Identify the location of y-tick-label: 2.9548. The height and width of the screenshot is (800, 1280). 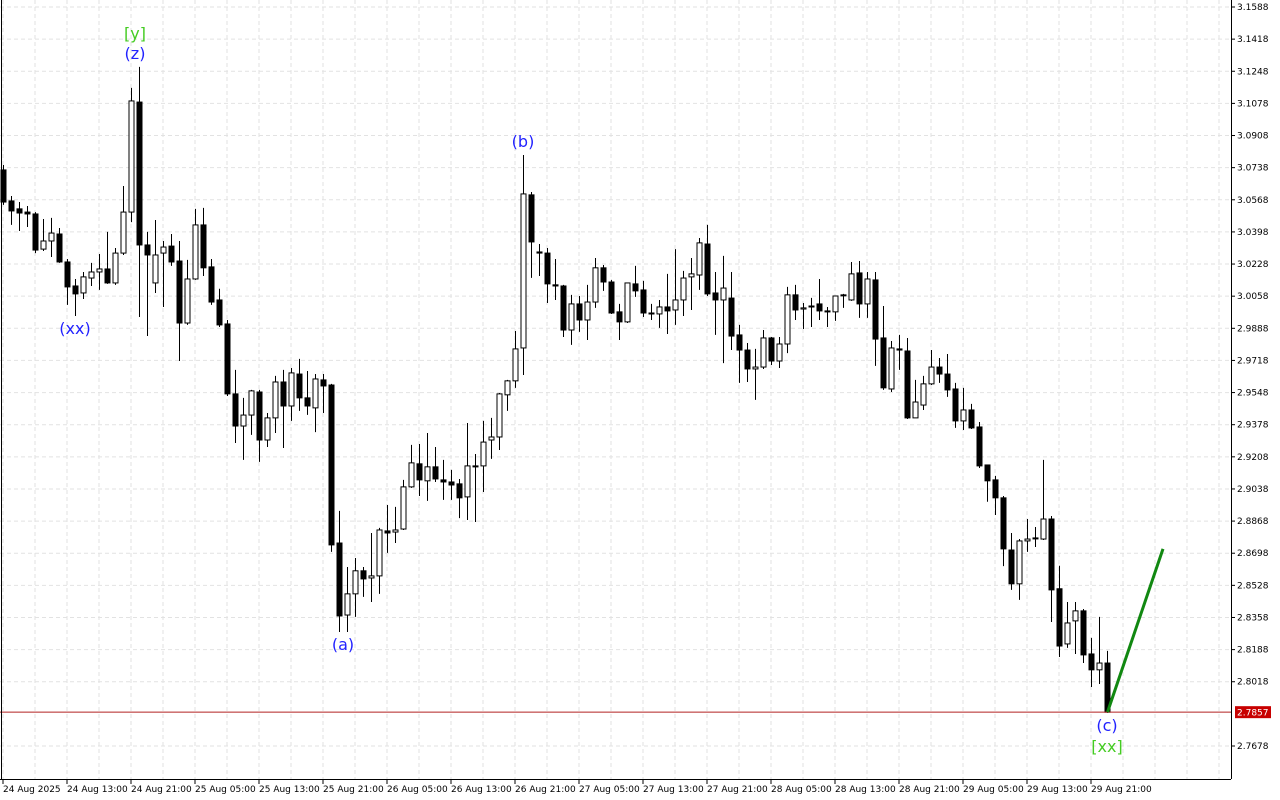
(1253, 394).